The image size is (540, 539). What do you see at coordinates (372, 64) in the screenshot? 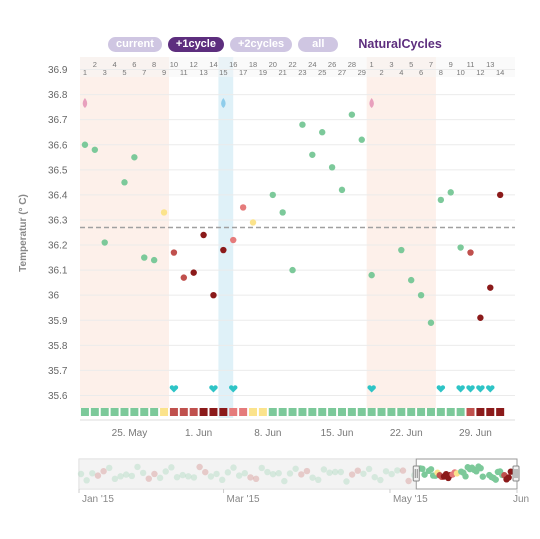
I see `cycle-day-label: 1` at bounding box center [372, 64].